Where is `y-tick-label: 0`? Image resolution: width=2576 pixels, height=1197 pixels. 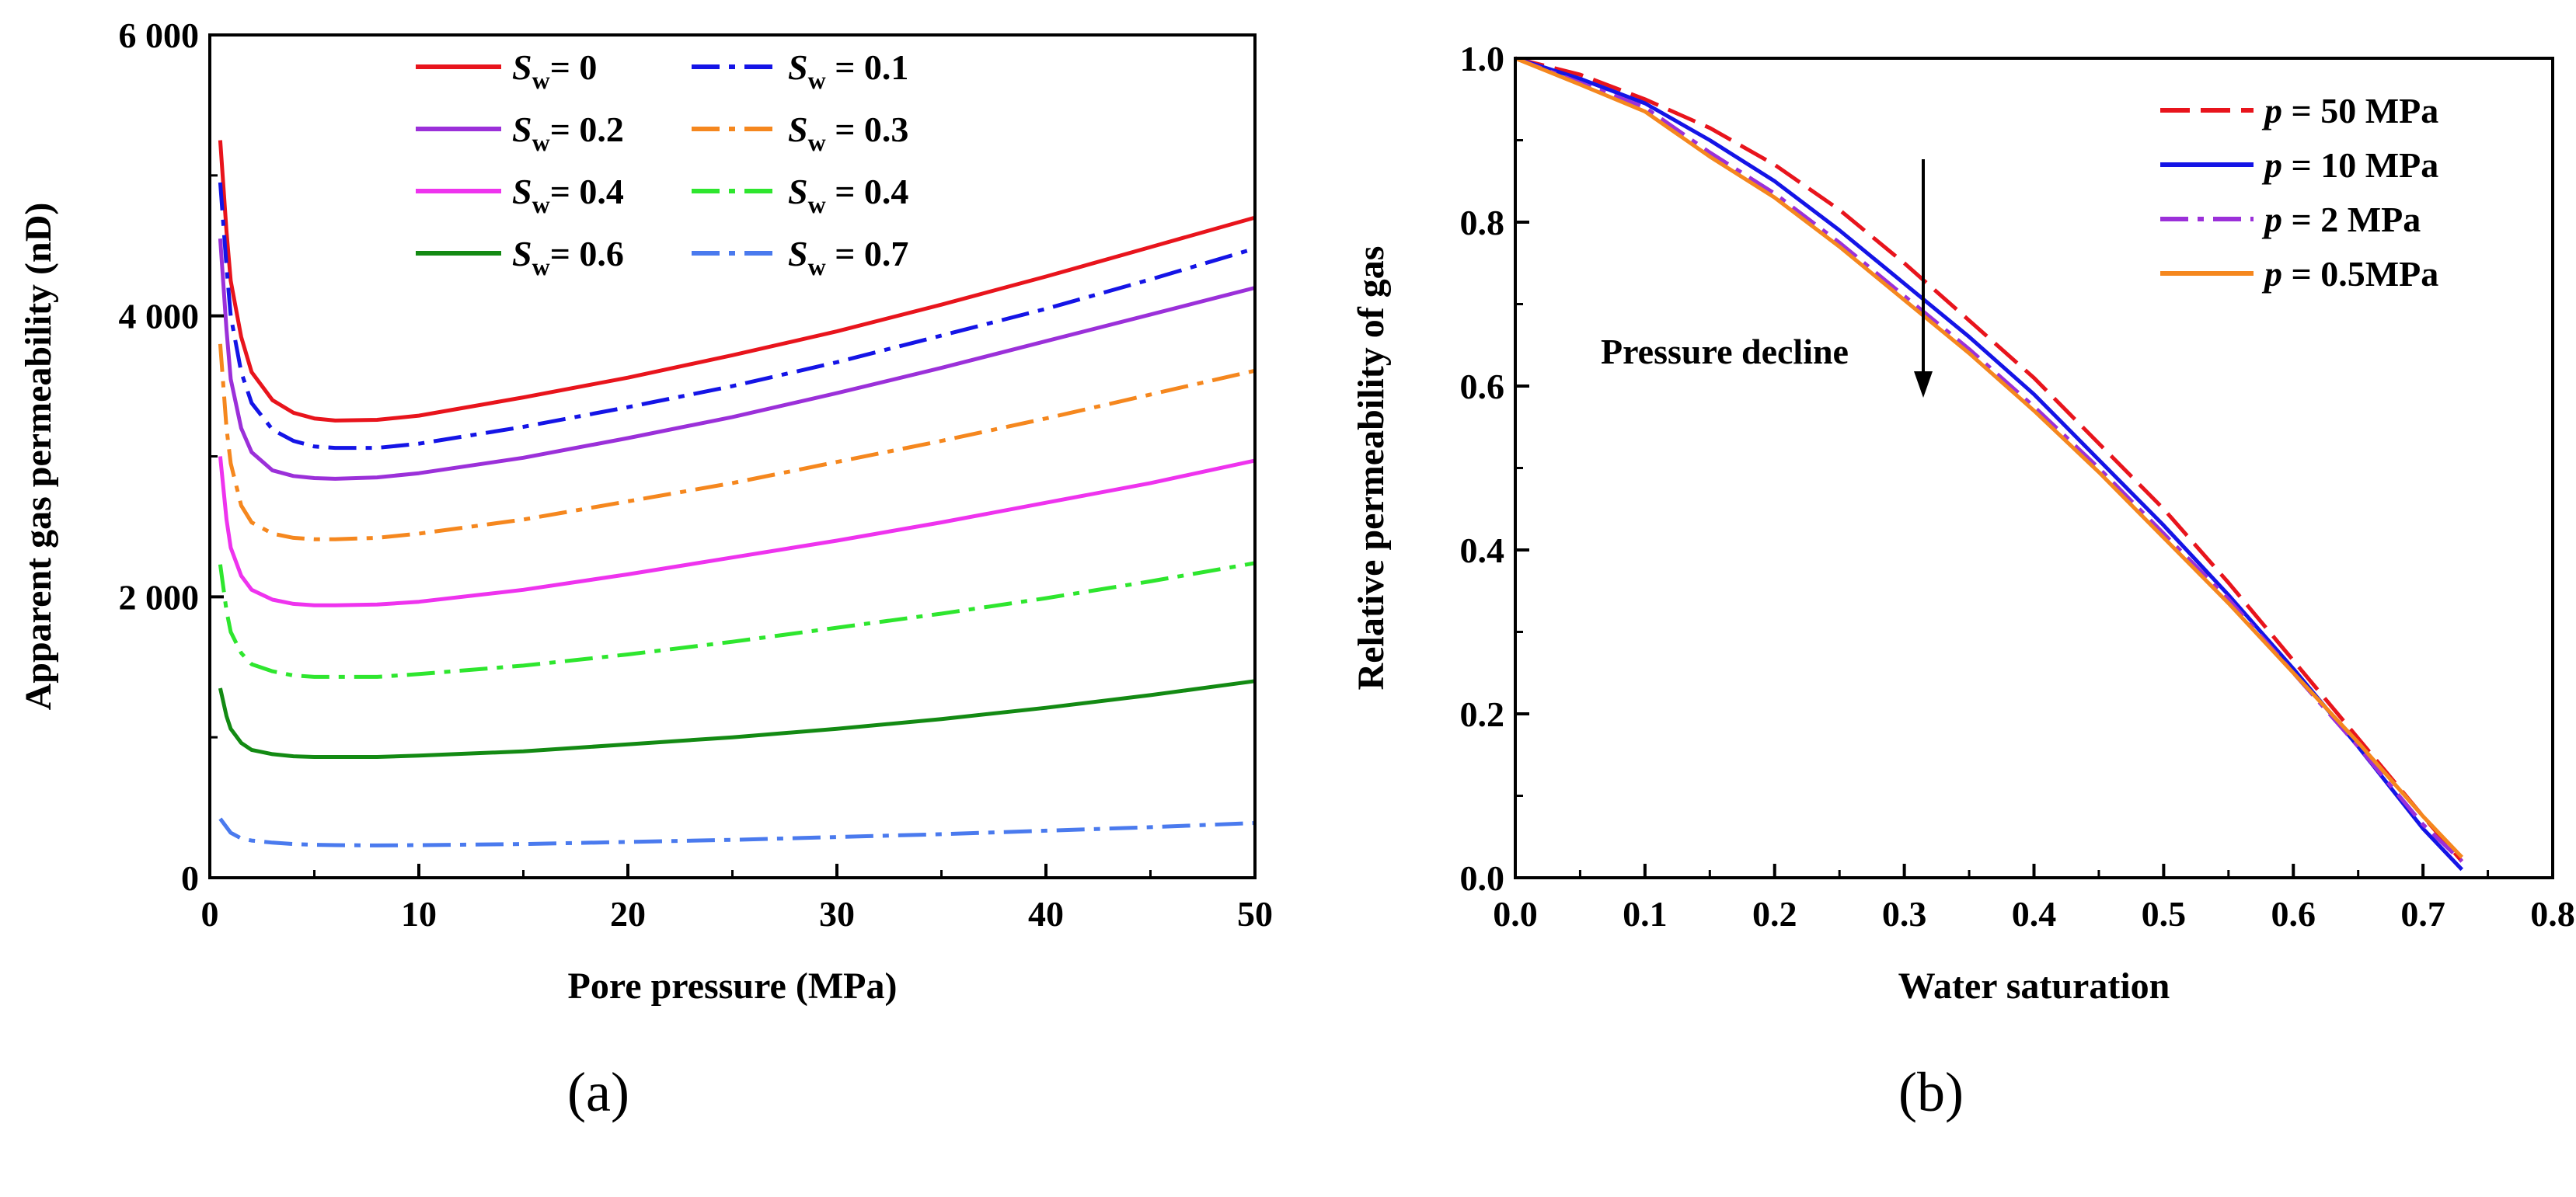
y-tick-label: 0 is located at coordinates (190, 878).